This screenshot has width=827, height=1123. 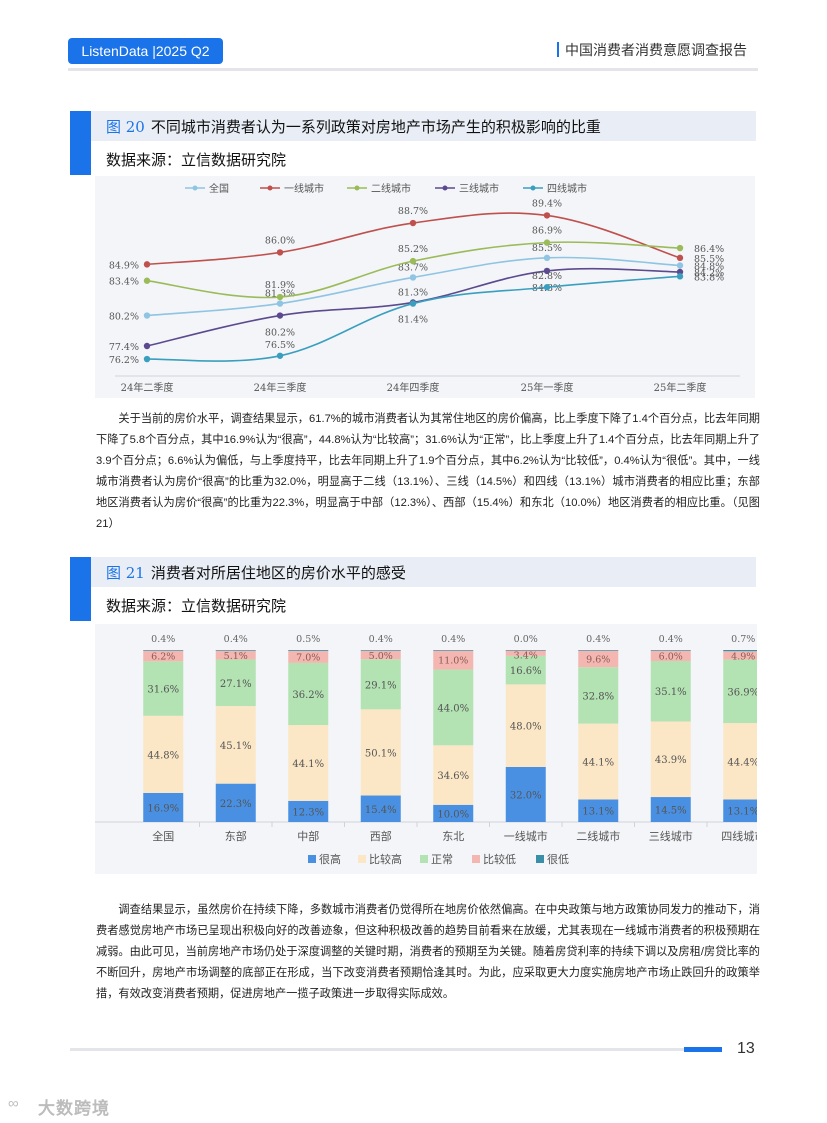 I want to click on data-label-0-3: 85.5%, so click(x=547, y=248).